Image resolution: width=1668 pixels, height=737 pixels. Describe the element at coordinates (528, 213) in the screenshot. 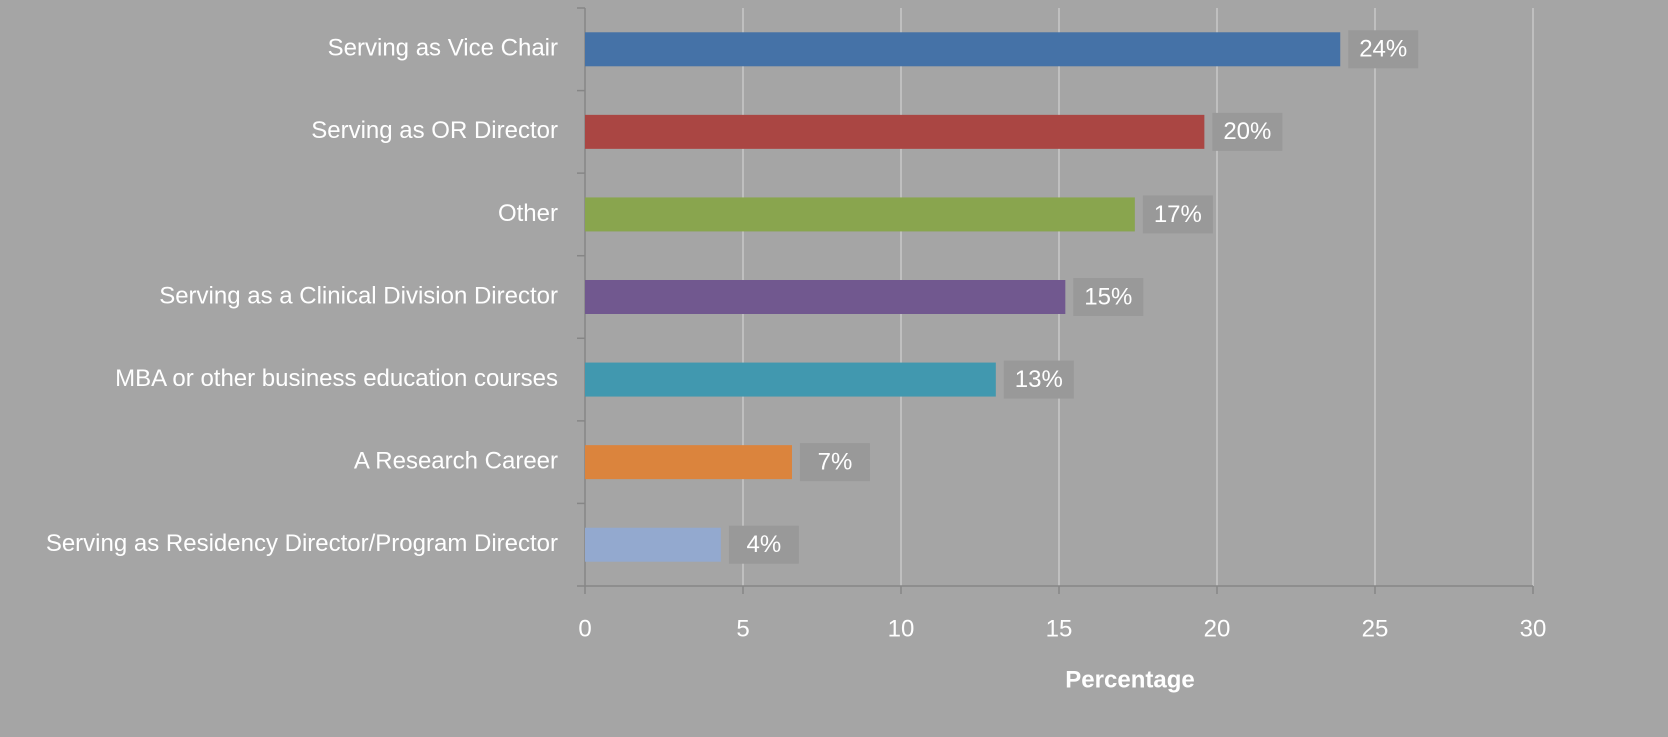

I see `y-tick-label: Other` at that location.